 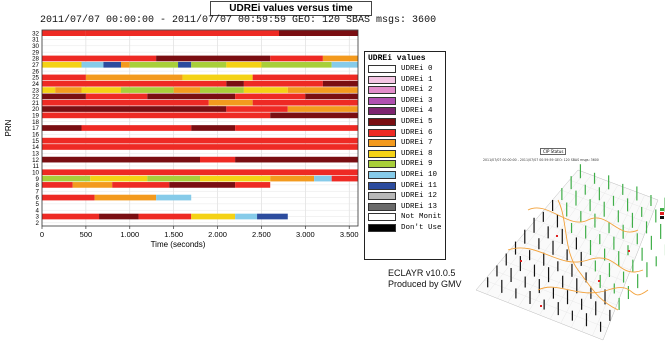 What do you see at coordinates (35, 84) in the screenshot?
I see `y-tick-label: 24` at bounding box center [35, 84].